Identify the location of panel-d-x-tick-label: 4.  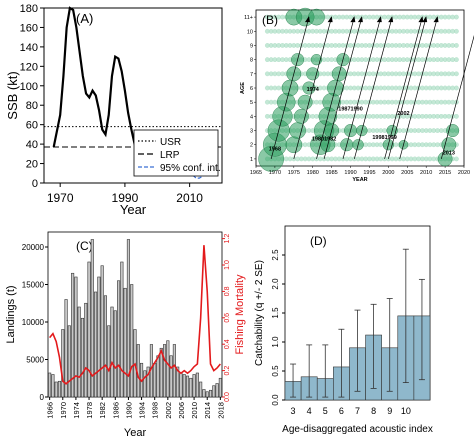
(309, 411).